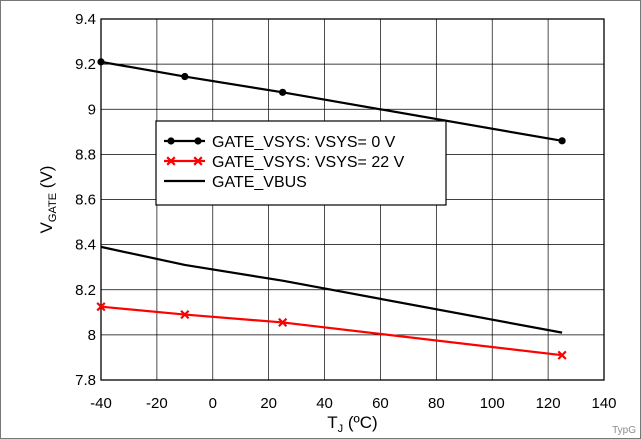  I want to click on x-tick-label: 0, so click(213, 403).